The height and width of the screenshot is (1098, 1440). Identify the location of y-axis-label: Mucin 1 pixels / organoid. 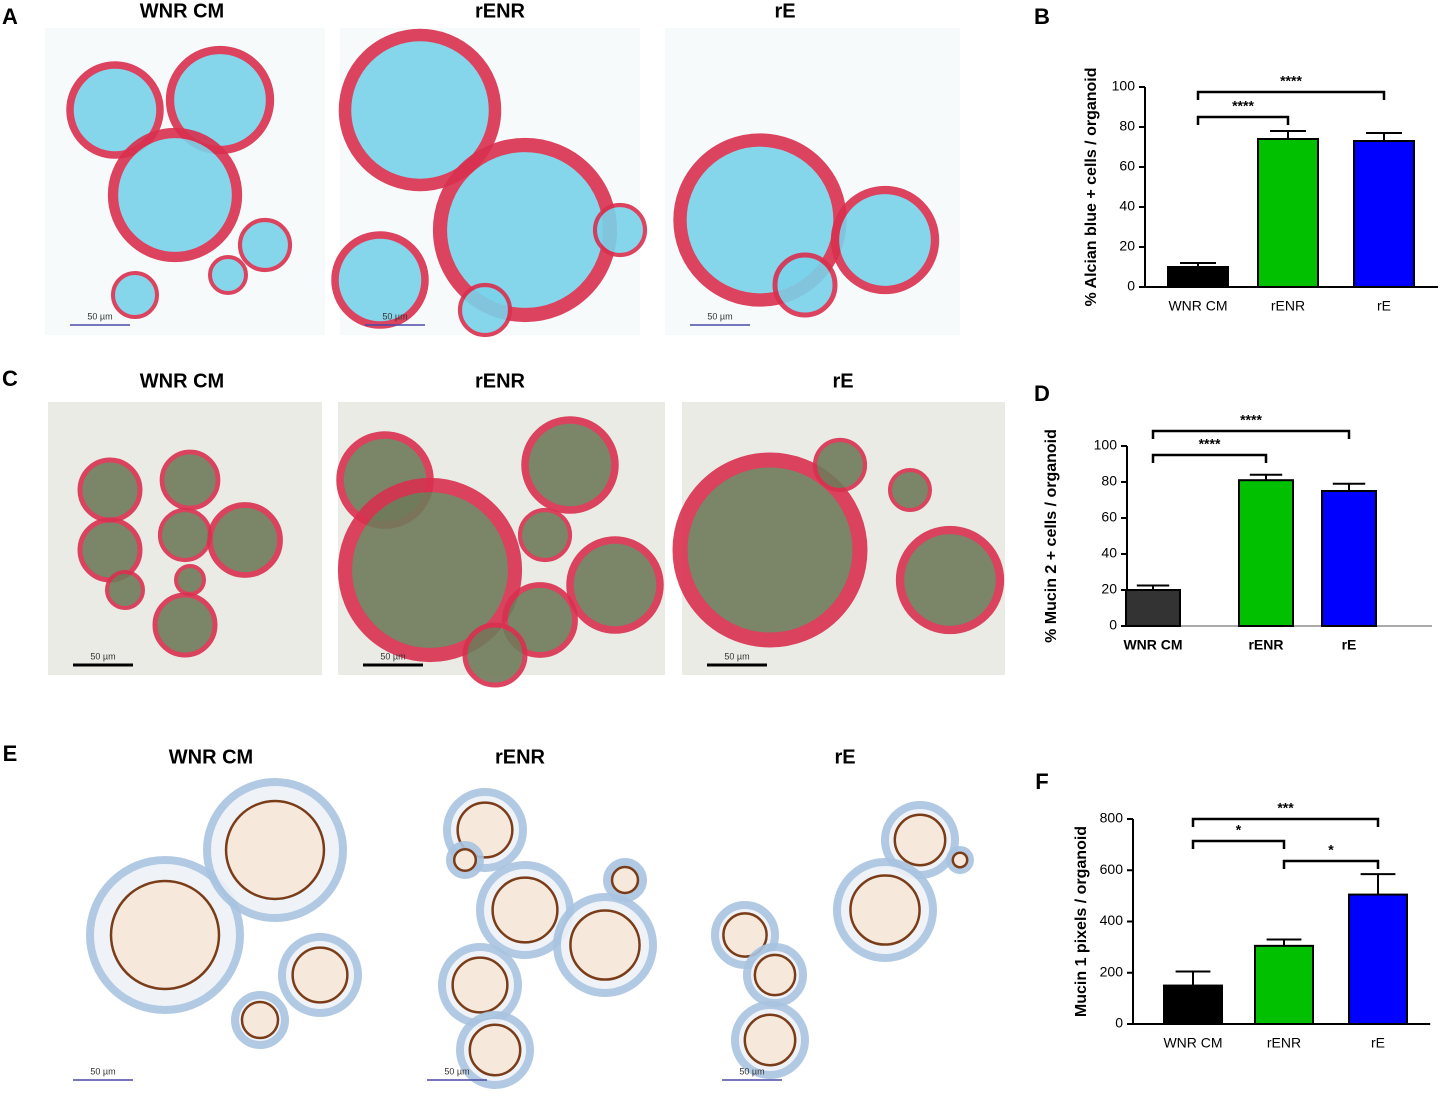
(1081, 921).